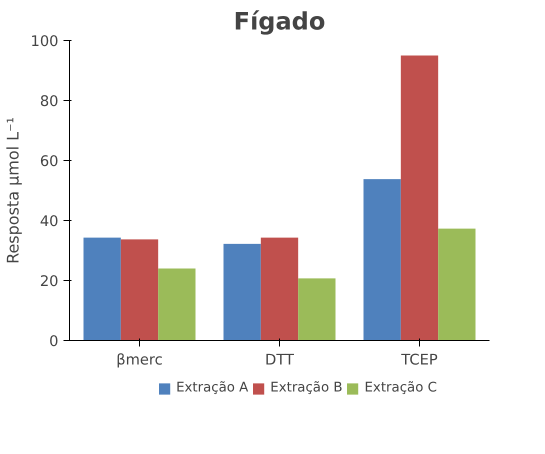  I want to click on x-tick-label: βmerc, so click(139, 360).